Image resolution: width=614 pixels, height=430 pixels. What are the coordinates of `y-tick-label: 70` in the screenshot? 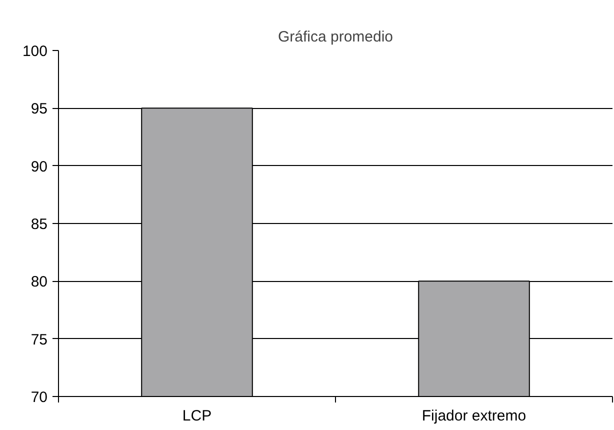 It's located at (39, 397).